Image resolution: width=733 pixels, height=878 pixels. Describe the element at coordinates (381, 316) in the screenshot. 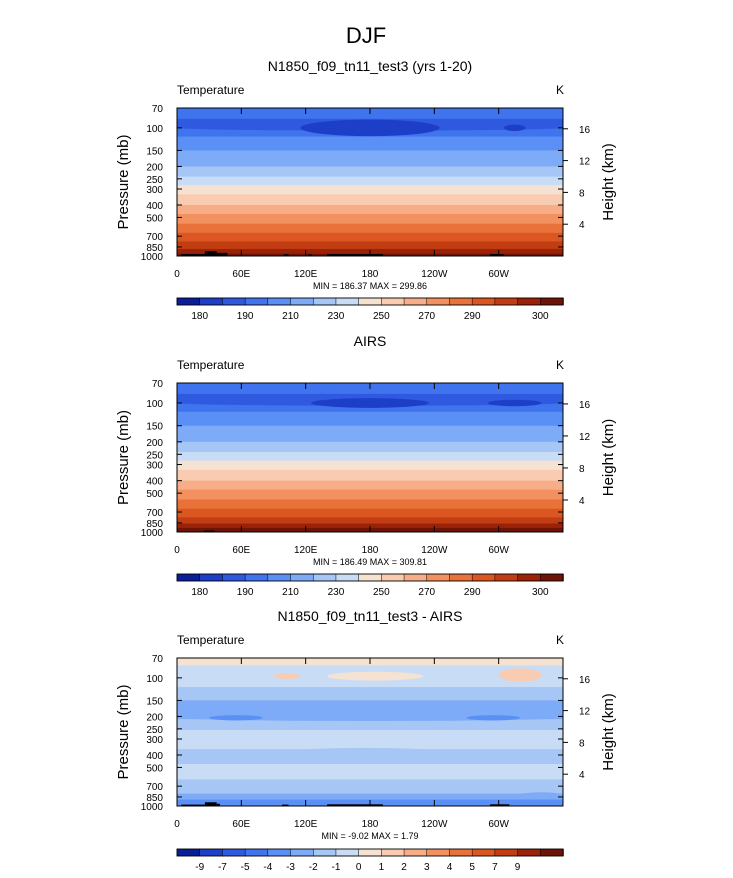

I see `colorbar-label: 250` at that location.